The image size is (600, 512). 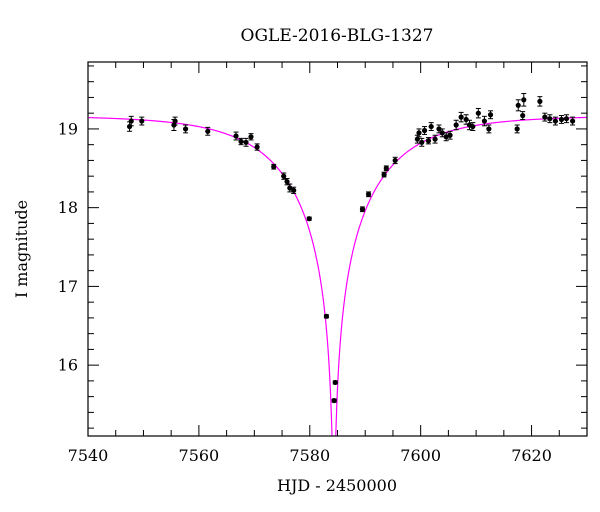 What do you see at coordinates (337, 485) in the screenshot?
I see `x-axis-label: HJD - 2450000` at bounding box center [337, 485].